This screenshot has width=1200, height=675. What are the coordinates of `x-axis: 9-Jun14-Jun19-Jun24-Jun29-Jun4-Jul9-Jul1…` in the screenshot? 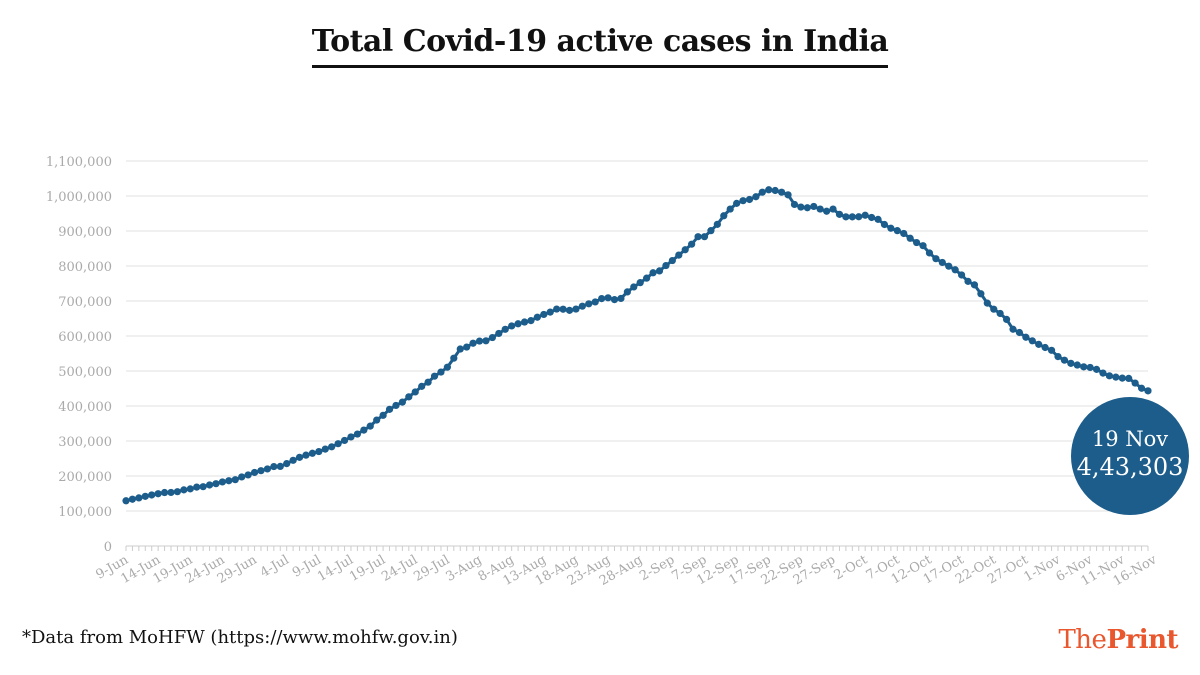 It's located at (627, 567).